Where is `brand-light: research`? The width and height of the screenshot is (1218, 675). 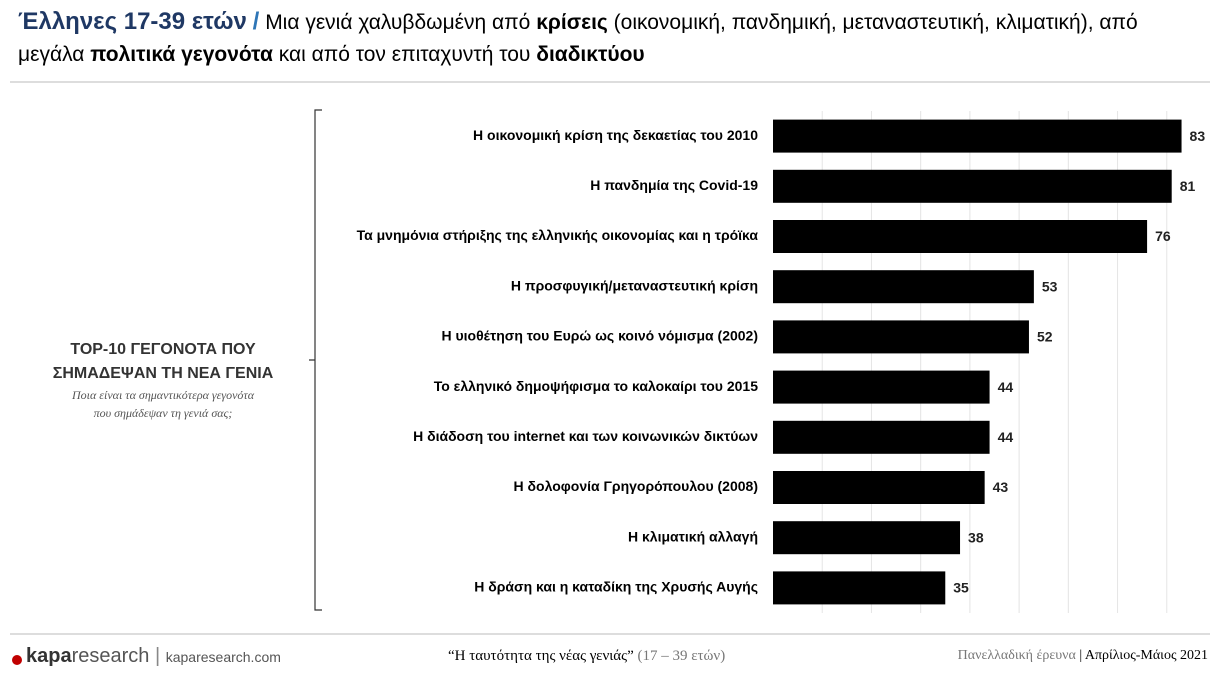
brand-light: research is located at coordinates (110, 656).